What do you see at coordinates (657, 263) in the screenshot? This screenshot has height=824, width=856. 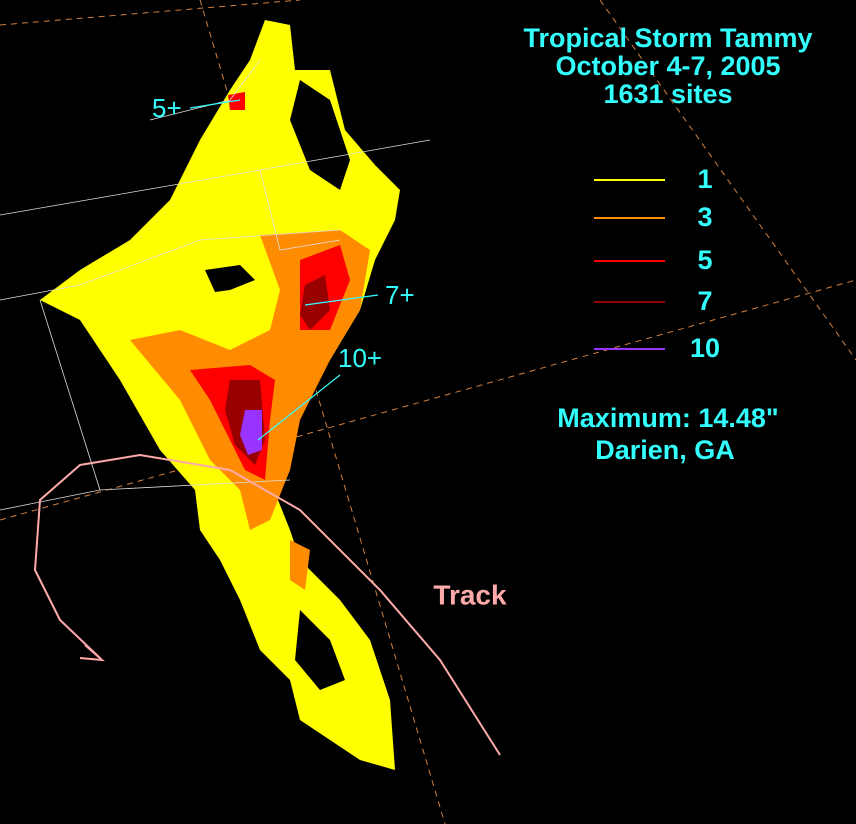 I see `legend: 1 3 5 7 10` at bounding box center [657, 263].